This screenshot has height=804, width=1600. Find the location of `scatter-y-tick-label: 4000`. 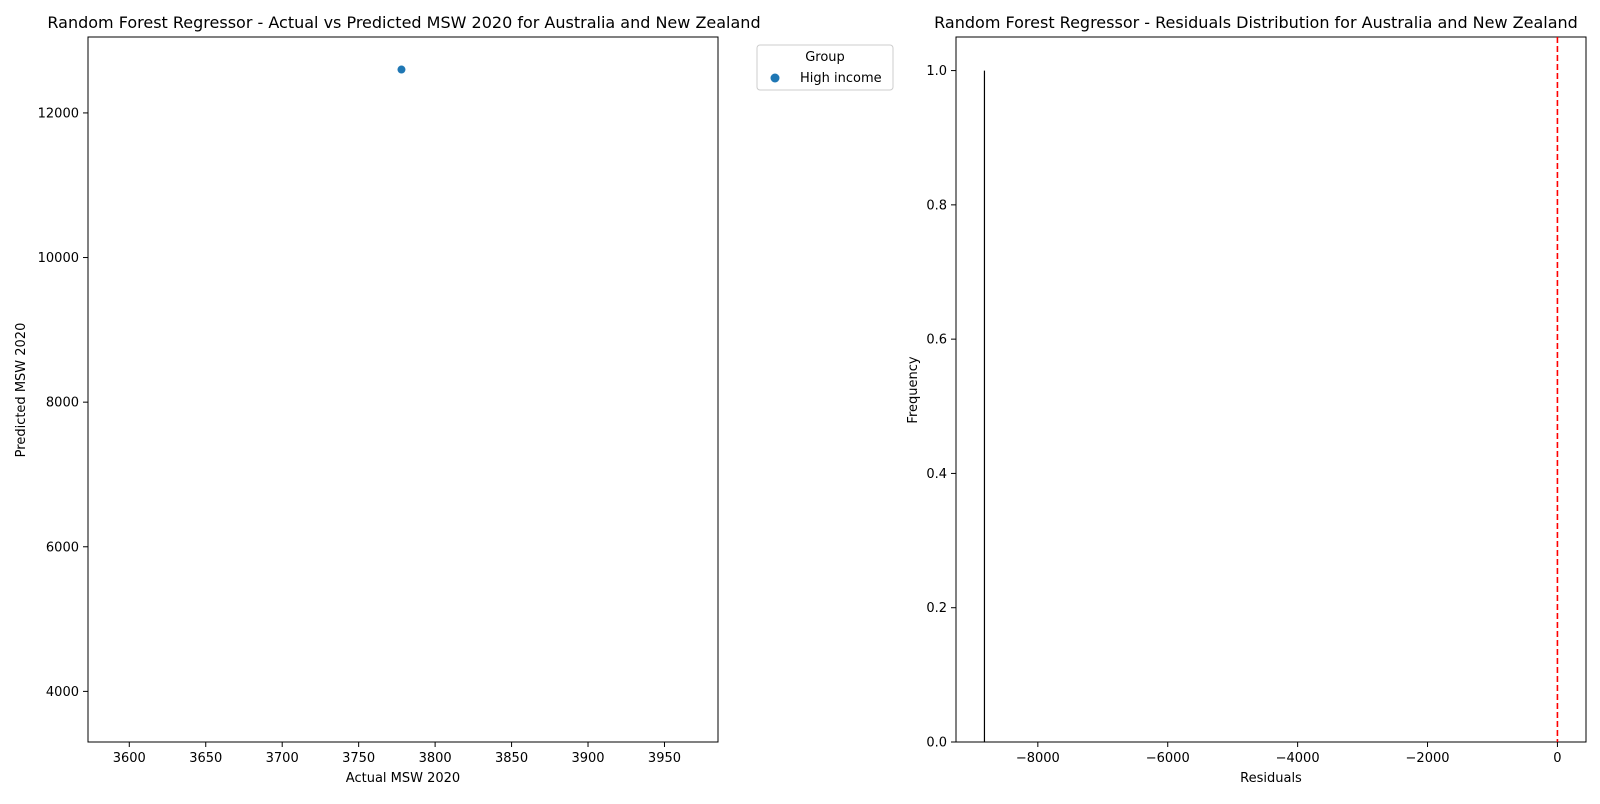

scatter-y-tick-label: 4000 is located at coordinates (62, 692).